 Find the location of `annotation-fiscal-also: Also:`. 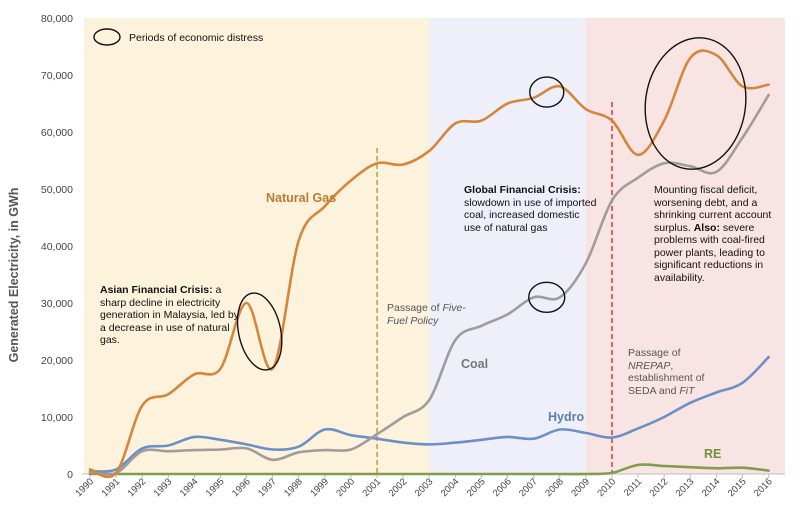

annotation-fiscal-also: Also: is located at coordinates (706, 227).